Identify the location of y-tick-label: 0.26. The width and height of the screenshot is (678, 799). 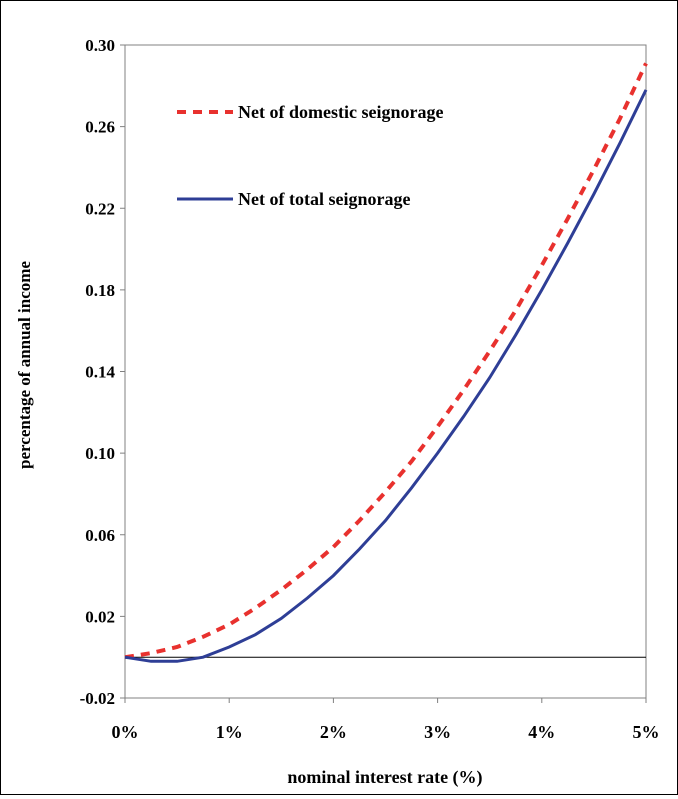
(100, 127).